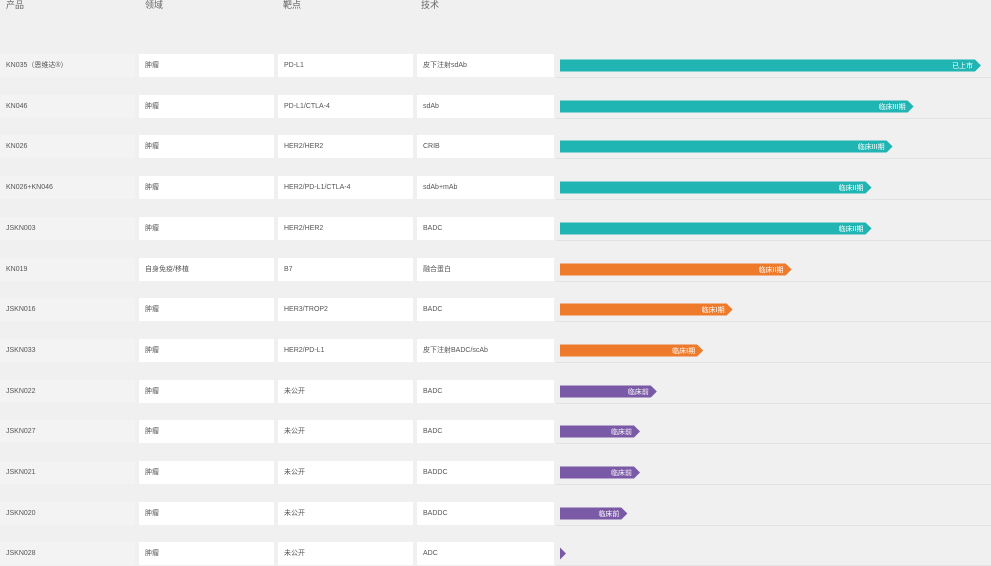  I want to click on table-row: JSKN033 肿瘤 HER2/PD-L1 皮下注射BADC/scAb, so click(495, 351).